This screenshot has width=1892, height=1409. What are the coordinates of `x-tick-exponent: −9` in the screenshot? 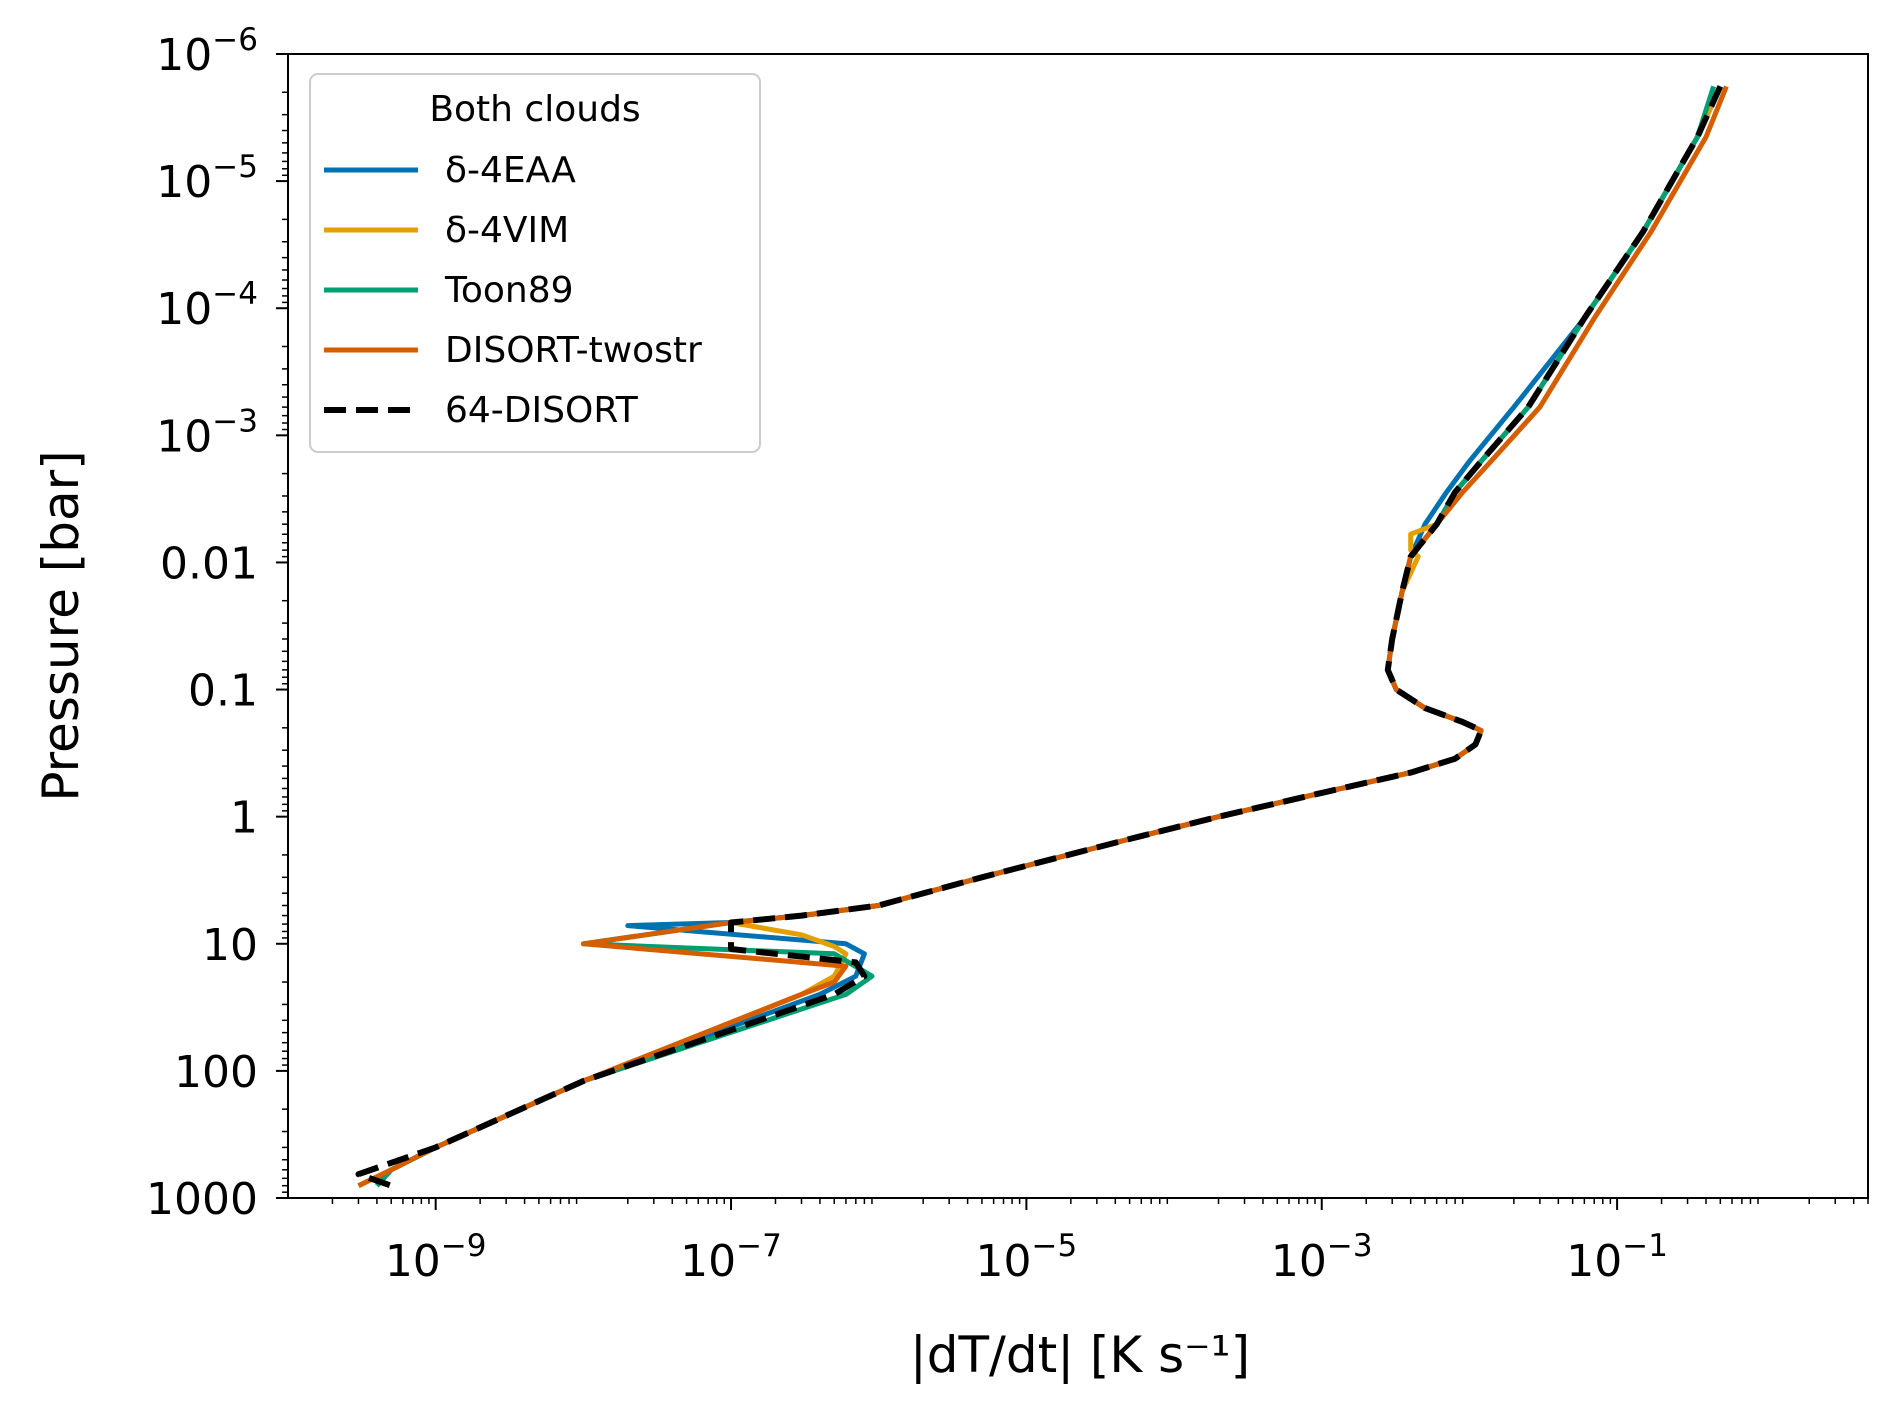 It's located at (464, 1246).